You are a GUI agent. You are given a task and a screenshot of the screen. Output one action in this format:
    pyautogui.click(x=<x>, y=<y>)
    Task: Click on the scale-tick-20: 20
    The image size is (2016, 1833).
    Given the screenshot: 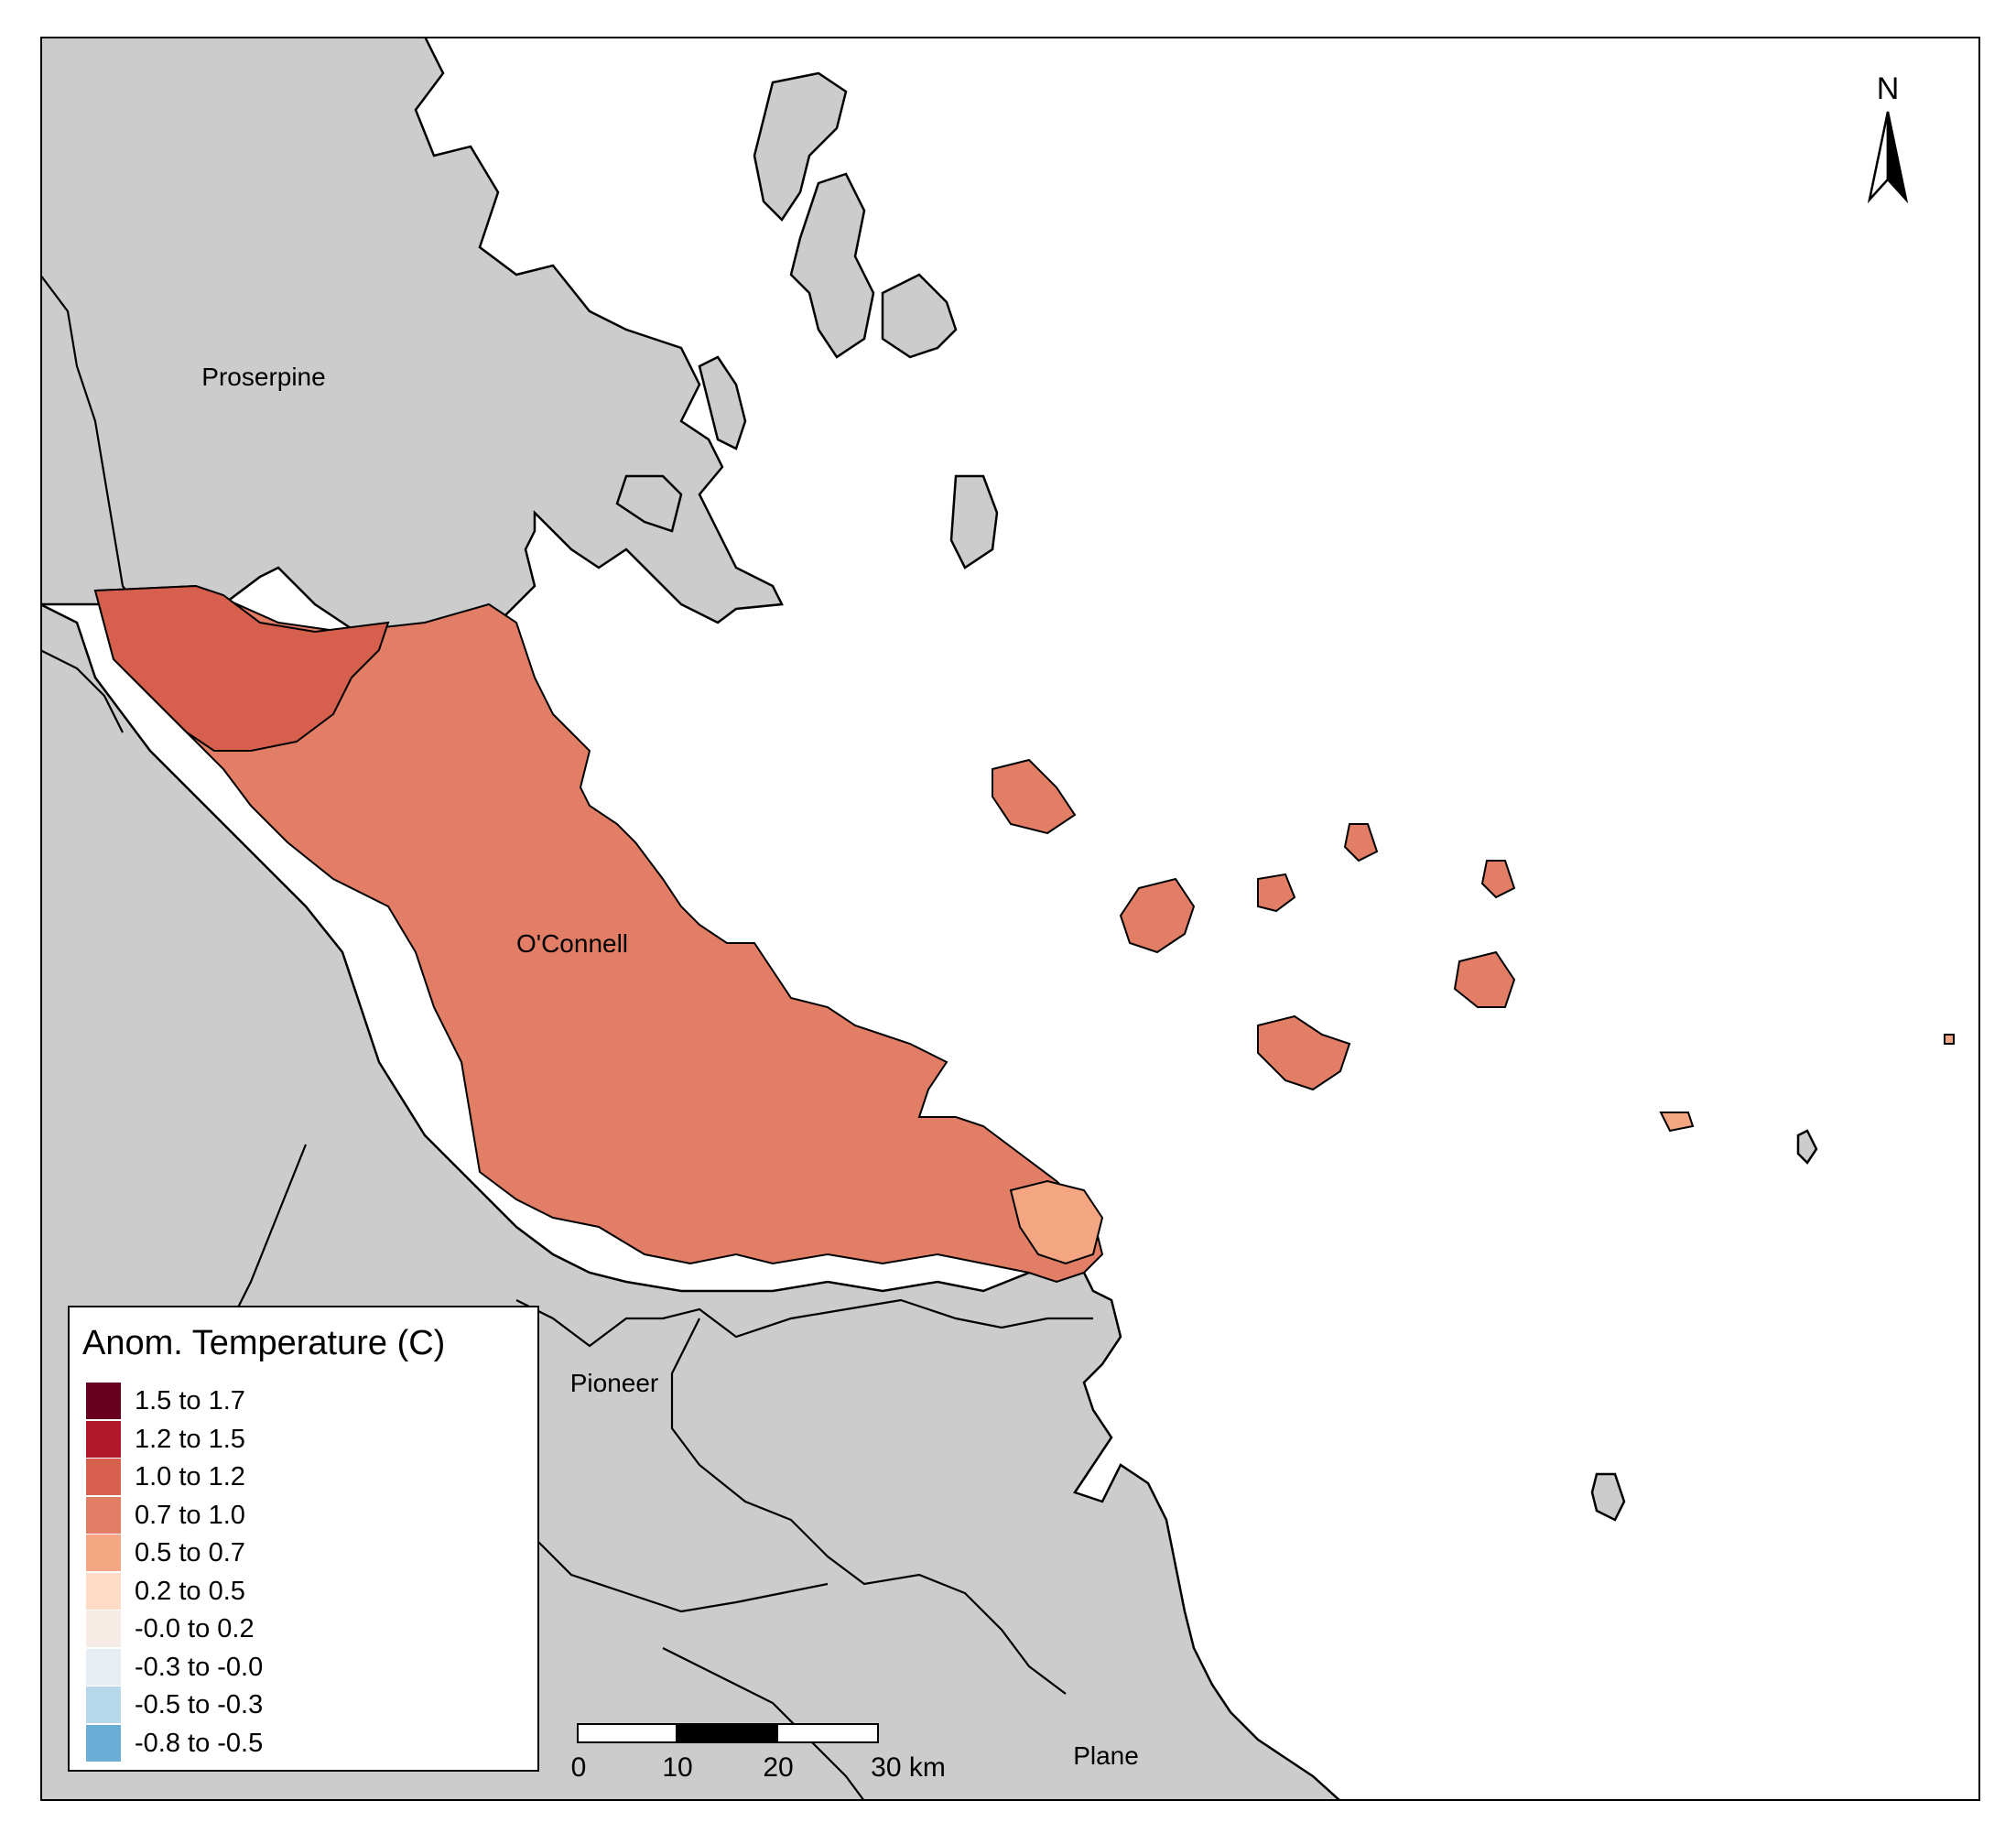 What is the action you would take?
    pyautogui.click(x=778, y=1767)
    